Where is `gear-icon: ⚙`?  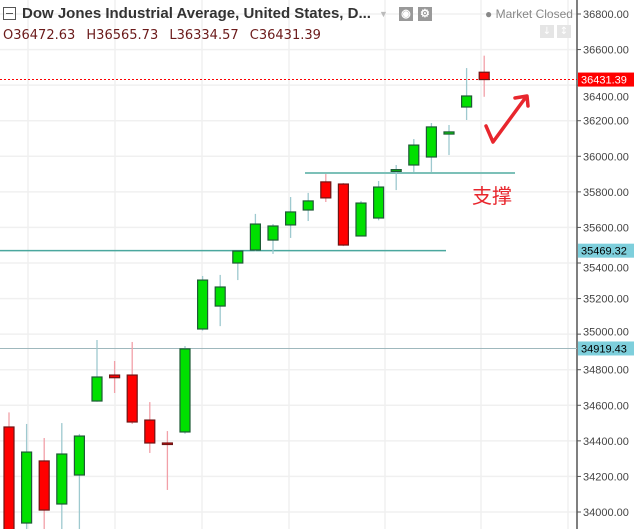 gear-icon: ⚙ is located at coordinates (424, 13).